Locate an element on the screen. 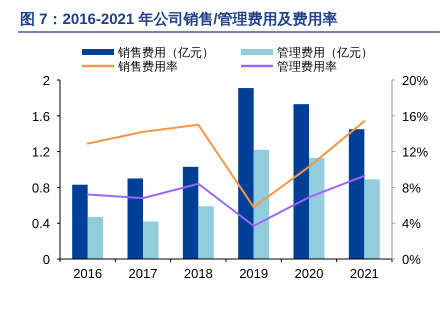 The width and height of the screenshot is (448, 322). x-tick-label: 2016 is located at coordinates (87, 273).